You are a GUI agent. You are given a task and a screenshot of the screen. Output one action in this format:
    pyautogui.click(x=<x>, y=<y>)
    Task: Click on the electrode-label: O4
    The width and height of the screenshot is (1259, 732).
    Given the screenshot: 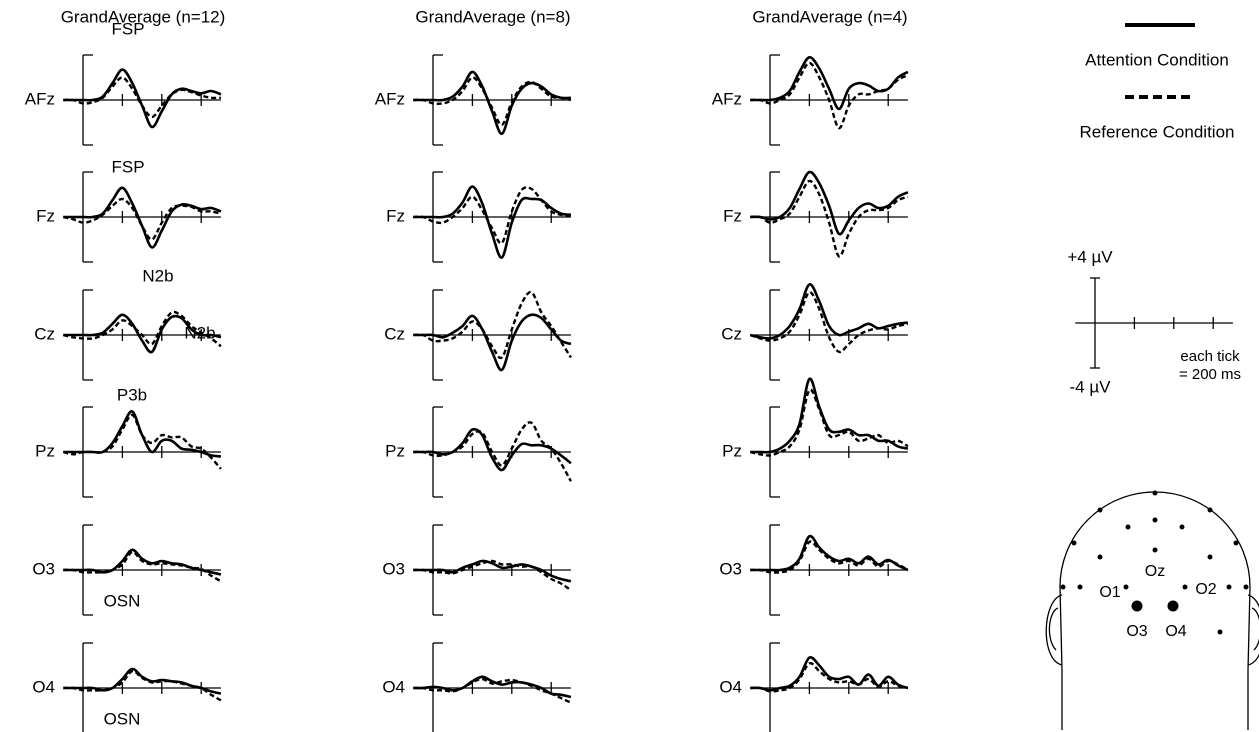 What is the action you would take?
    pyautogui.click(x=1175, y=631)
    